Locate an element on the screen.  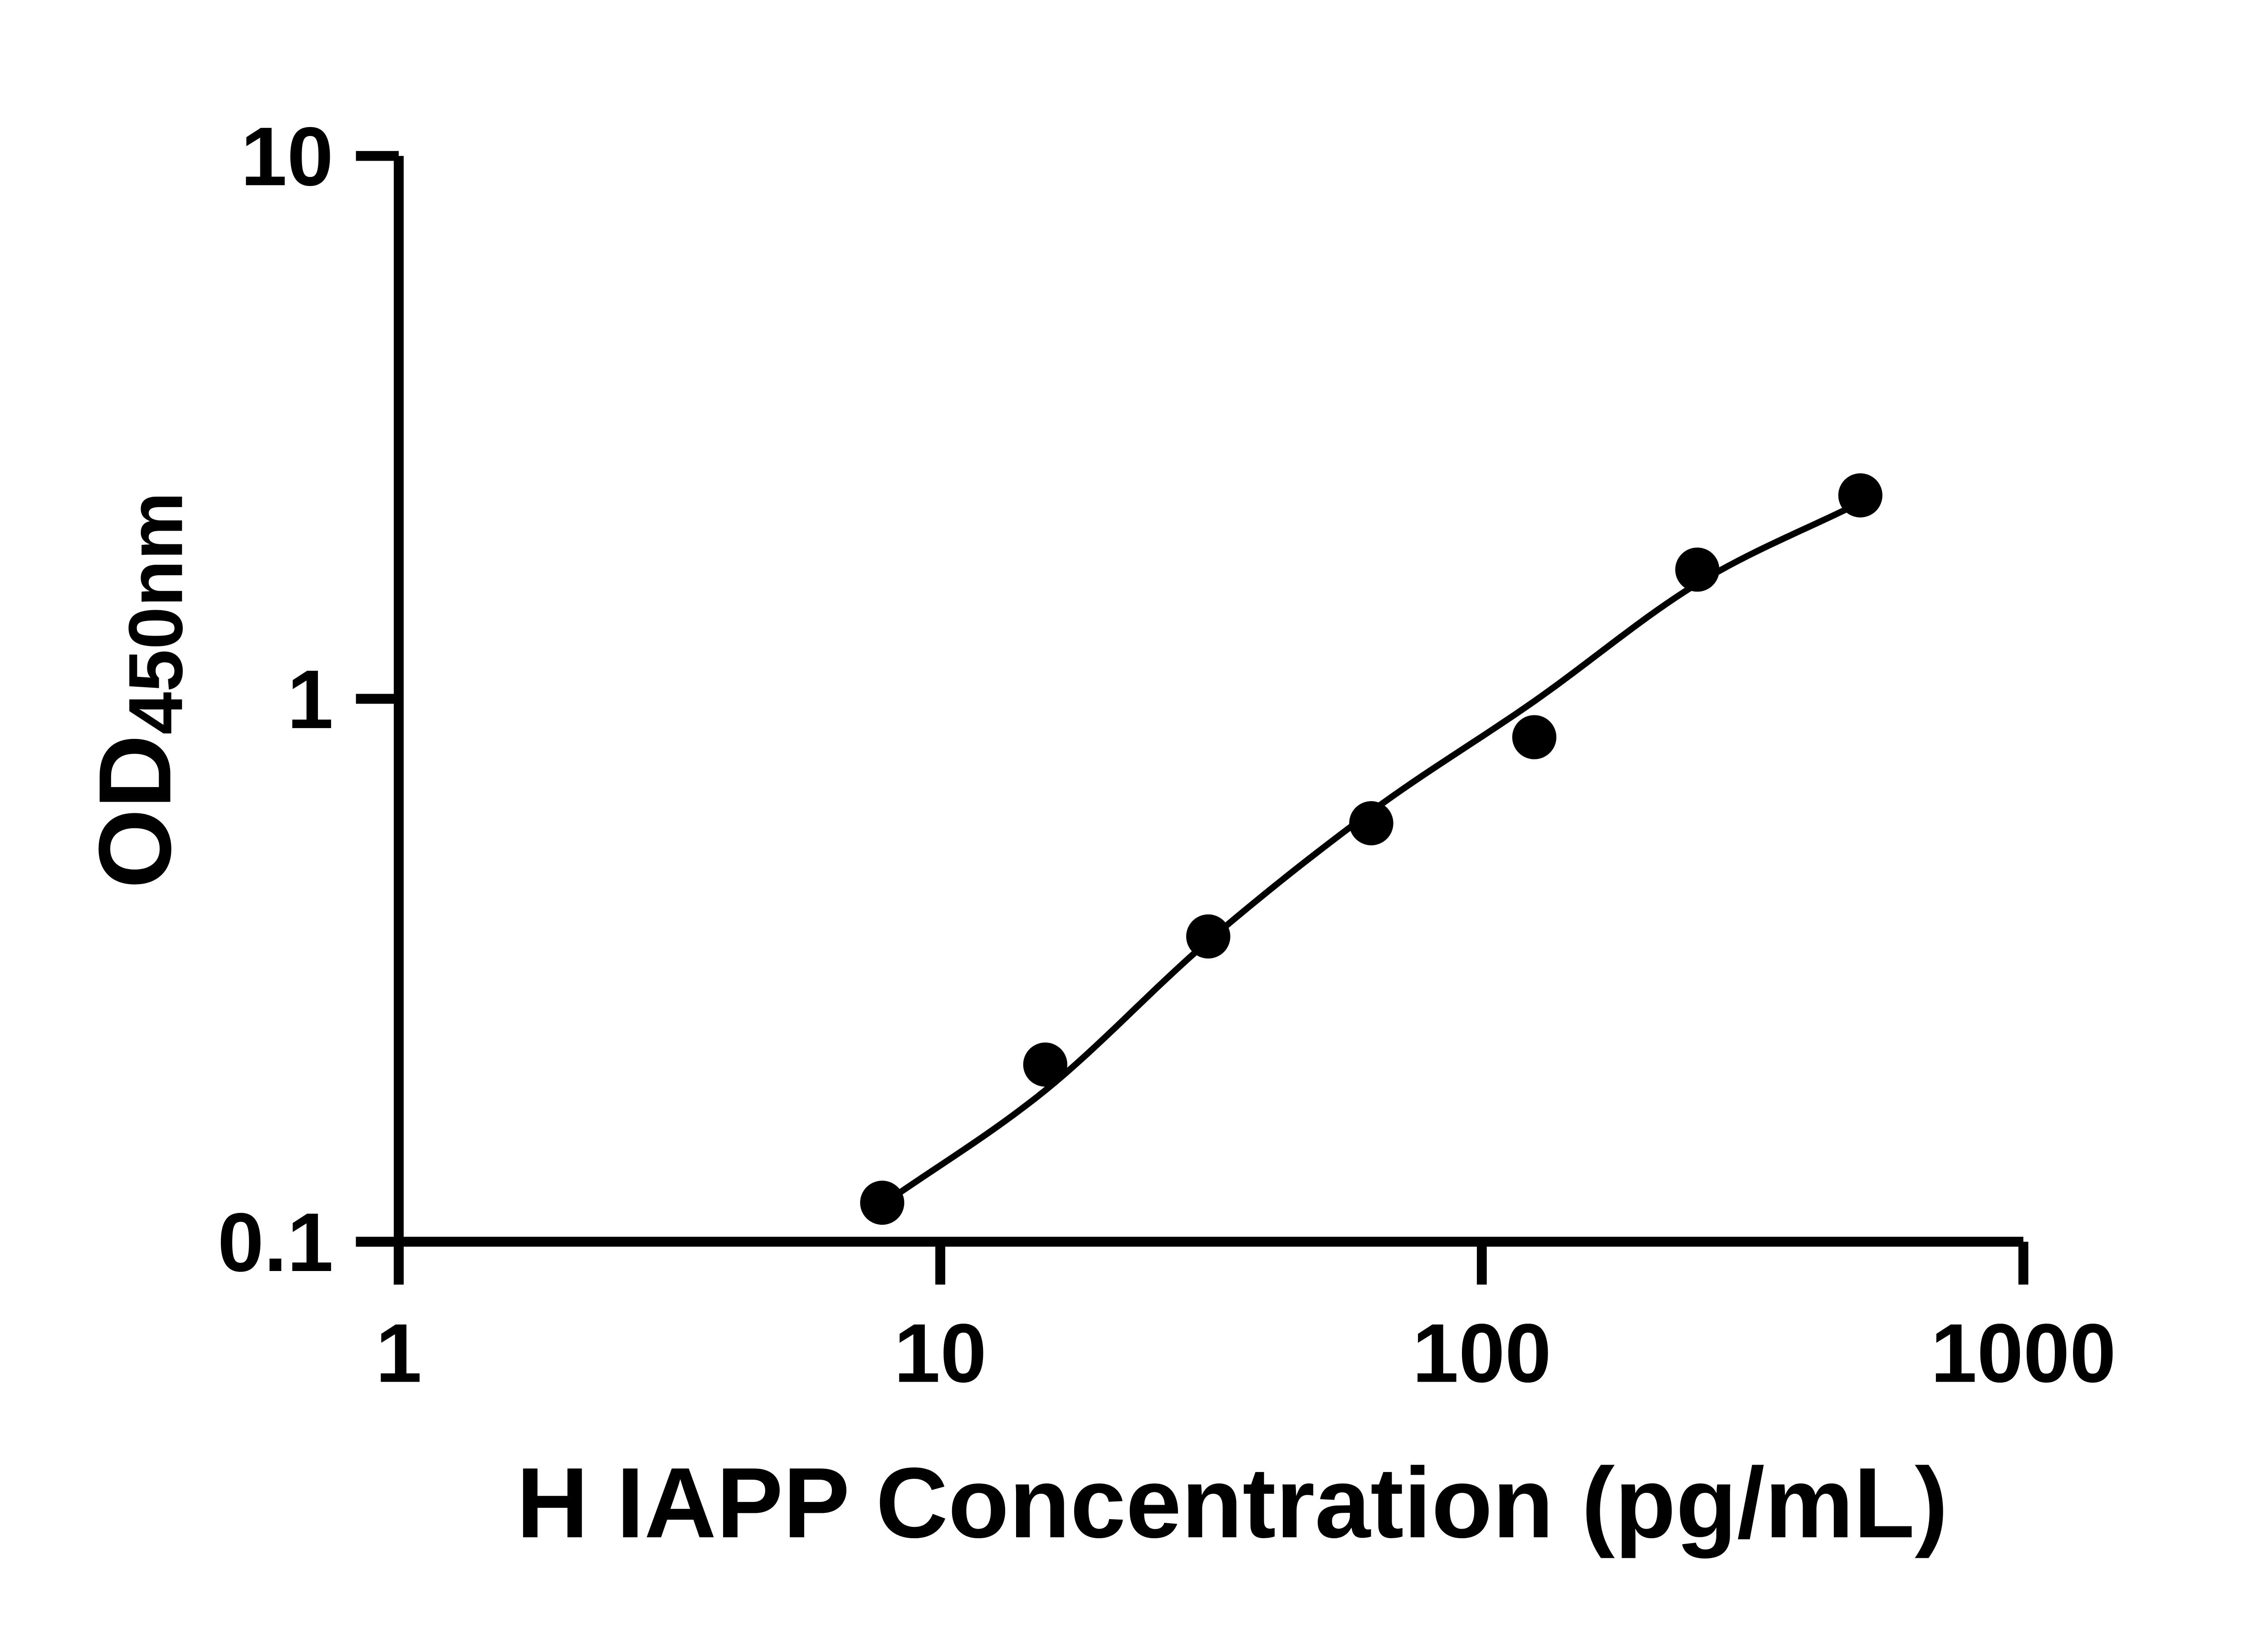
y-axis-title-main: OD is located at coordinates (134, 812).